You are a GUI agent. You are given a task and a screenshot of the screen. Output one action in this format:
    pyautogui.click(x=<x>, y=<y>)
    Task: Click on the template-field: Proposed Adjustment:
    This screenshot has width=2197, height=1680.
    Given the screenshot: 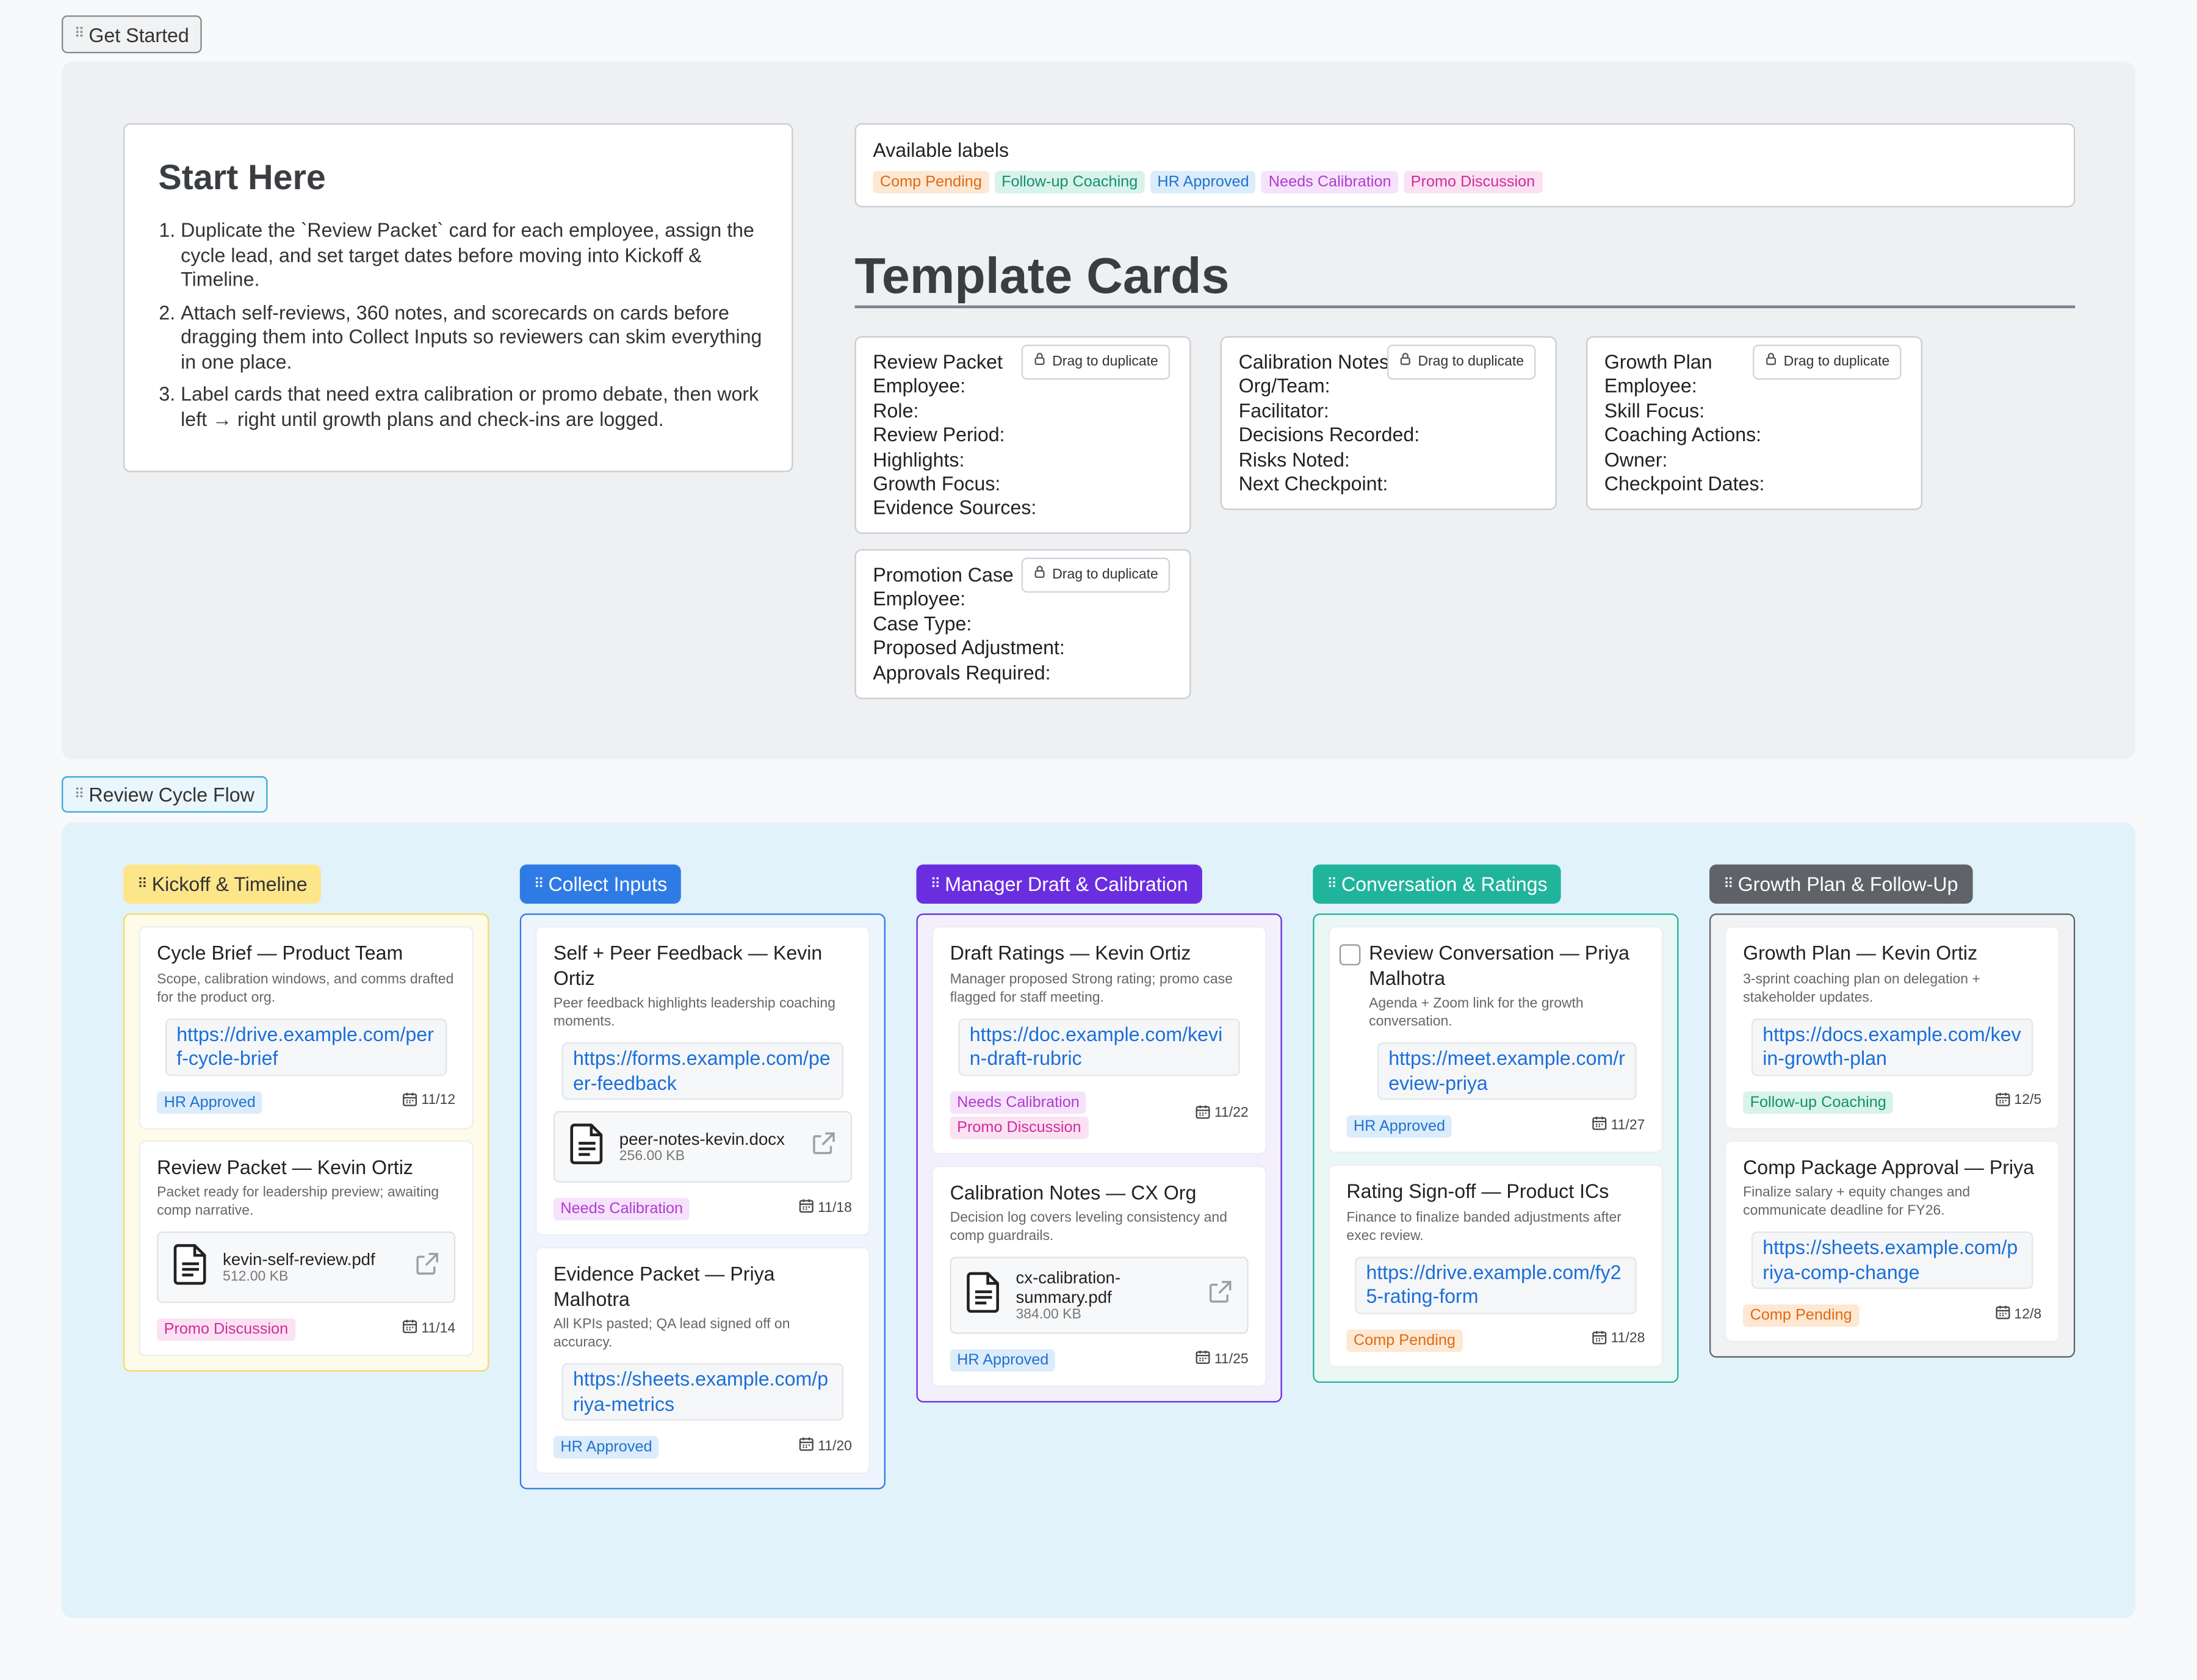 What is the action you would take?
    pyautogui.click(x=969, y=647)
    